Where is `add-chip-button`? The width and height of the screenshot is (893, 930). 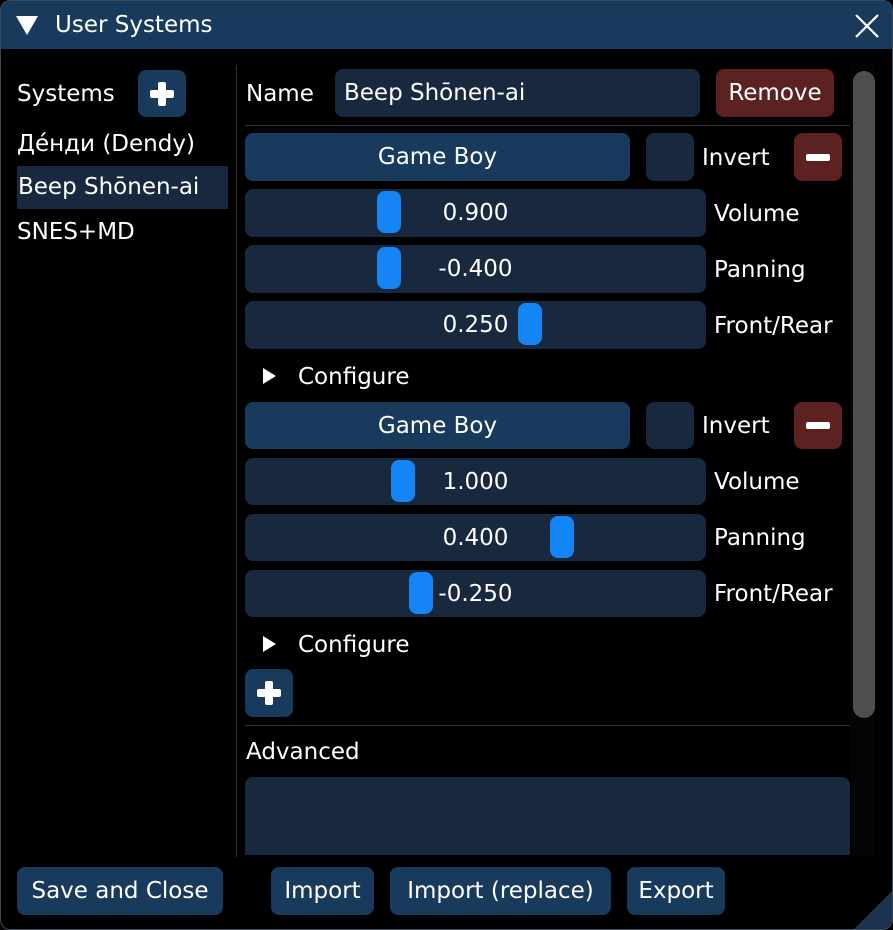
add-chip-button is located at coordinates (269, 693).